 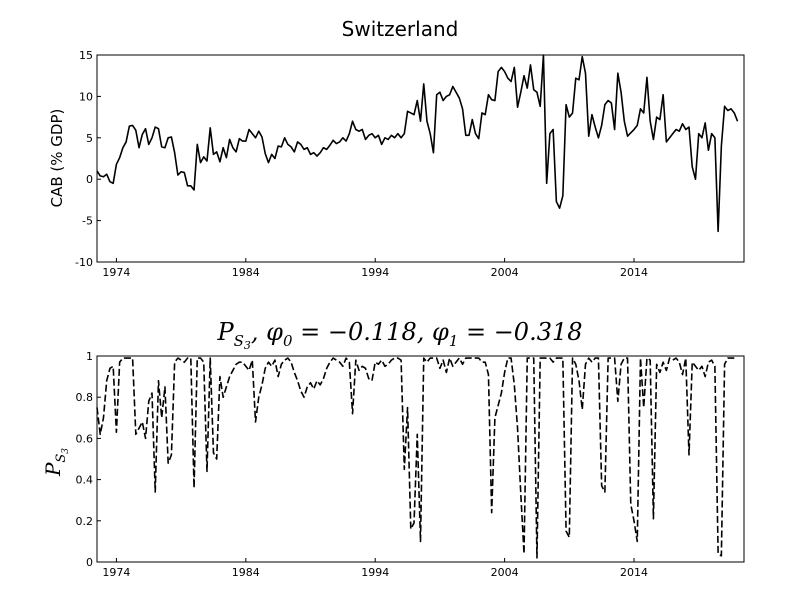 What do you see at coordinates (116, 572) in the screenshot?
I see `probability-x-tick-label: 1974` at bounding box center [116, 572].